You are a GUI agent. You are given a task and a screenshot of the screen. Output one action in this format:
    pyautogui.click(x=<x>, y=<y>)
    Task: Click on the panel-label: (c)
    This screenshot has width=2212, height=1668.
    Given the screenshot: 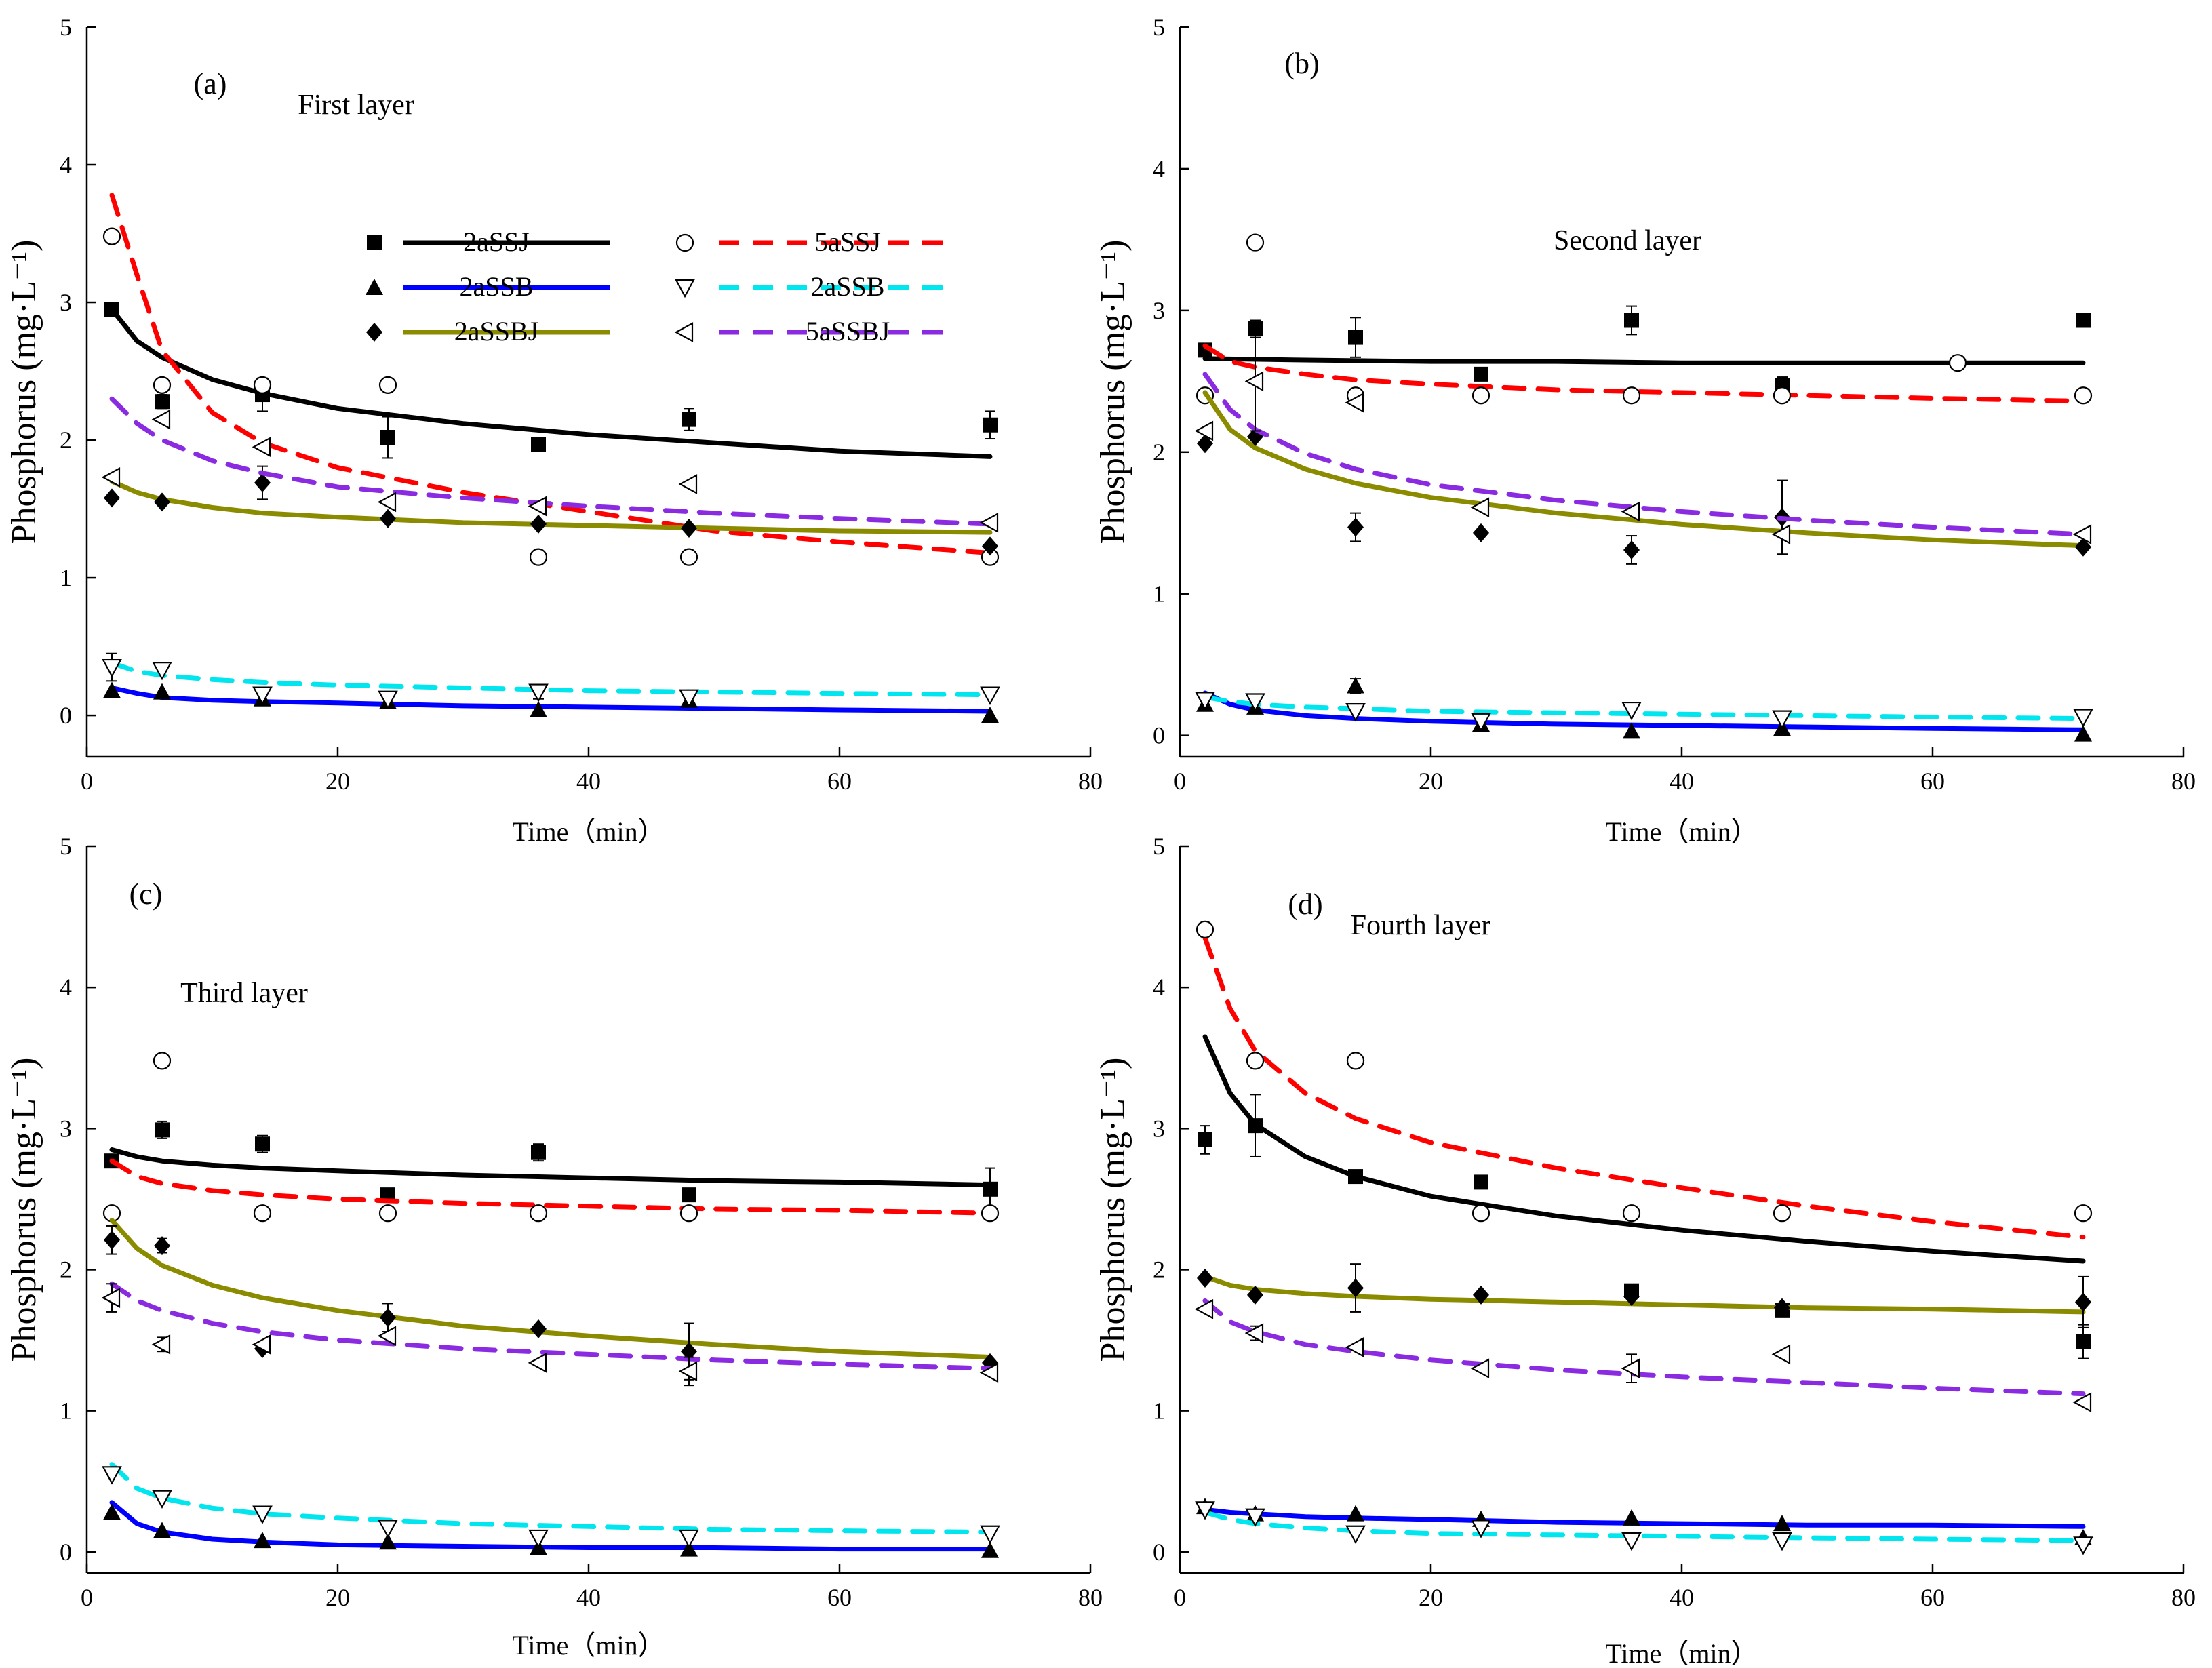 What is the action you would take?
    pyautogui.click(x=147, y=894)
    